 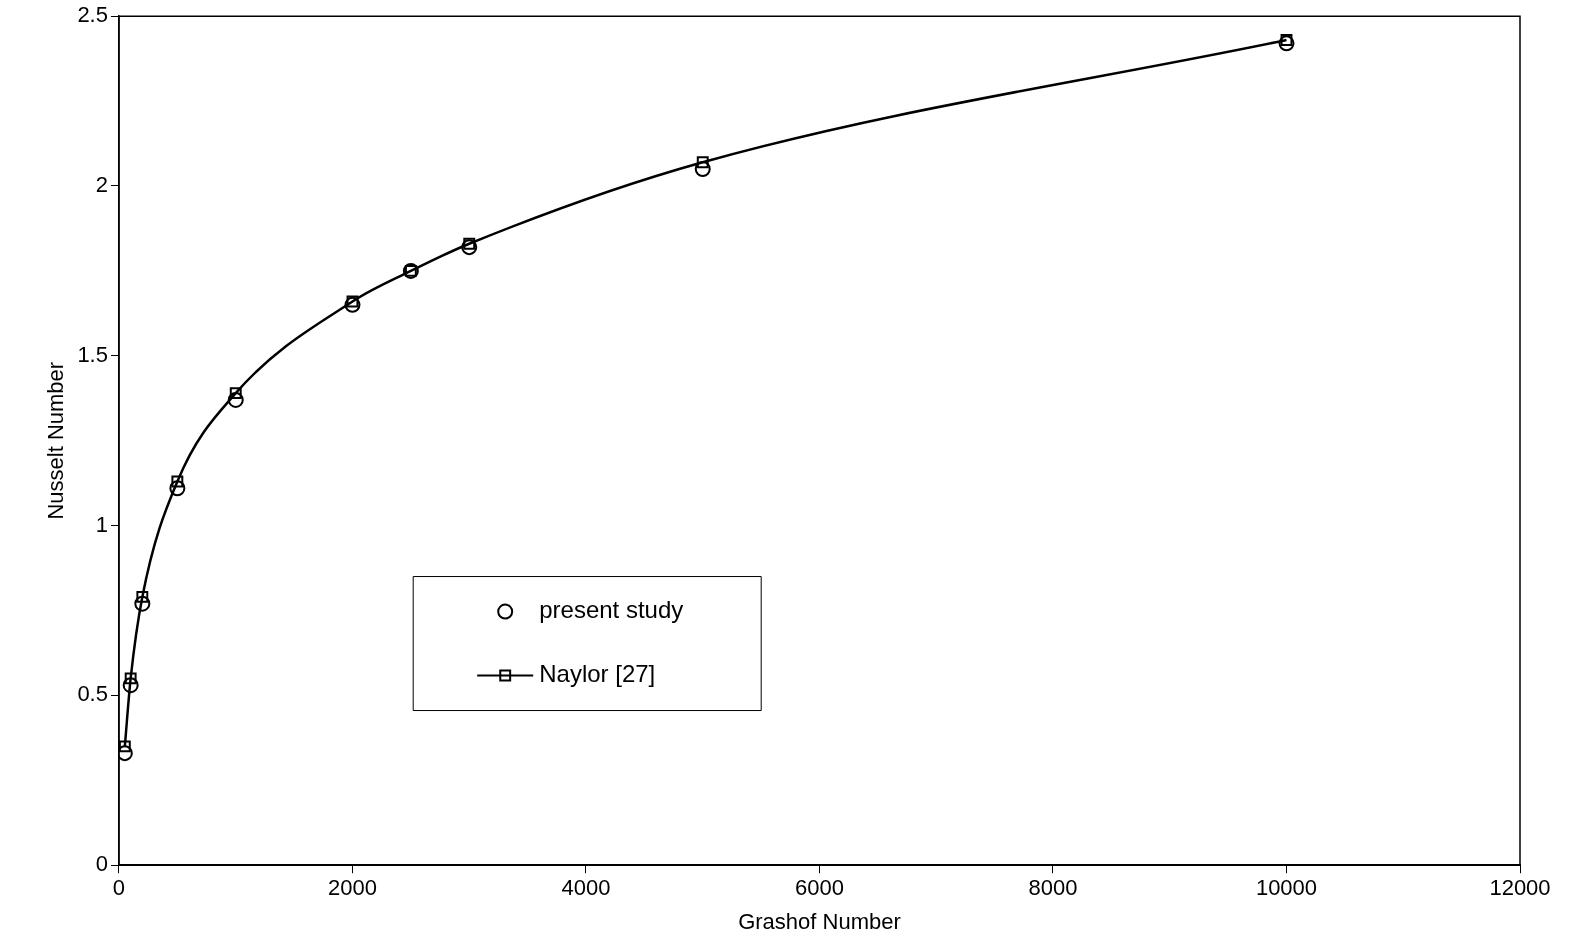 What do you see at coordinates (1520, 888) in the screenshot?
I see `x-tick-label: 12000` at bounding box center [1520, 888].